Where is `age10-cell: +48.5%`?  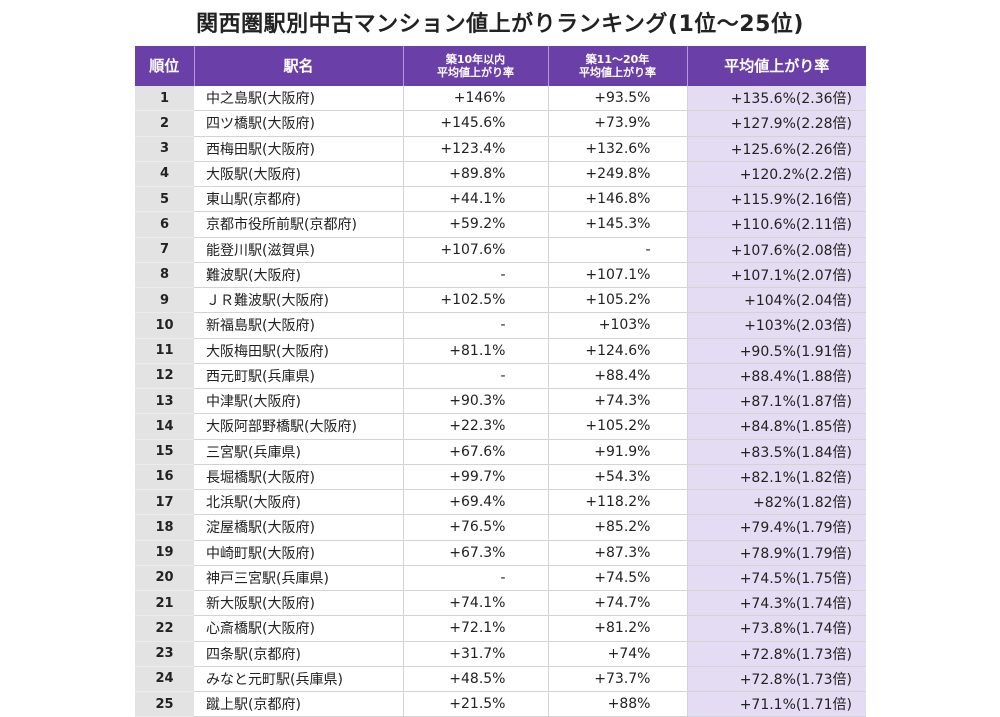 age10-cell: +48.5% is located at coordinates (475, 679).